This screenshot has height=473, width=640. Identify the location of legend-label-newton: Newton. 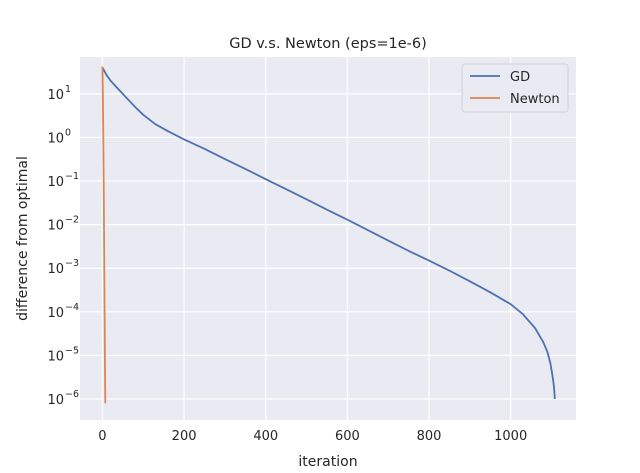
(535, 99).